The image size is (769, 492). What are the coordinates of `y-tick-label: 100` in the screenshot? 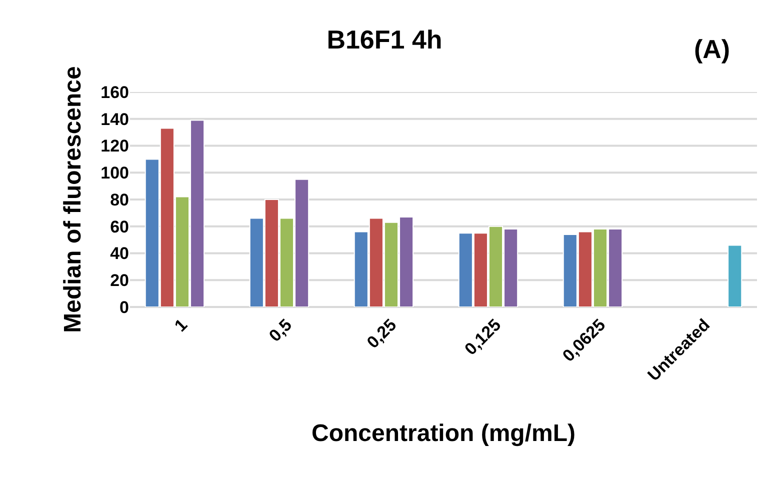 It's located at (114, 173).